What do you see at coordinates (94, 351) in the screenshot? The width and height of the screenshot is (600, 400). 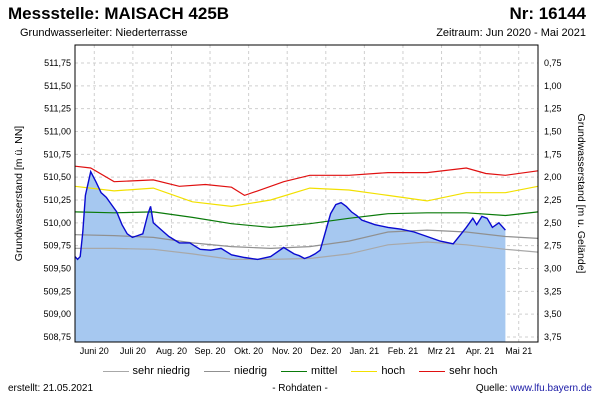 I see `x-tick-label: Juni 20` at bounding box center [94, 351].